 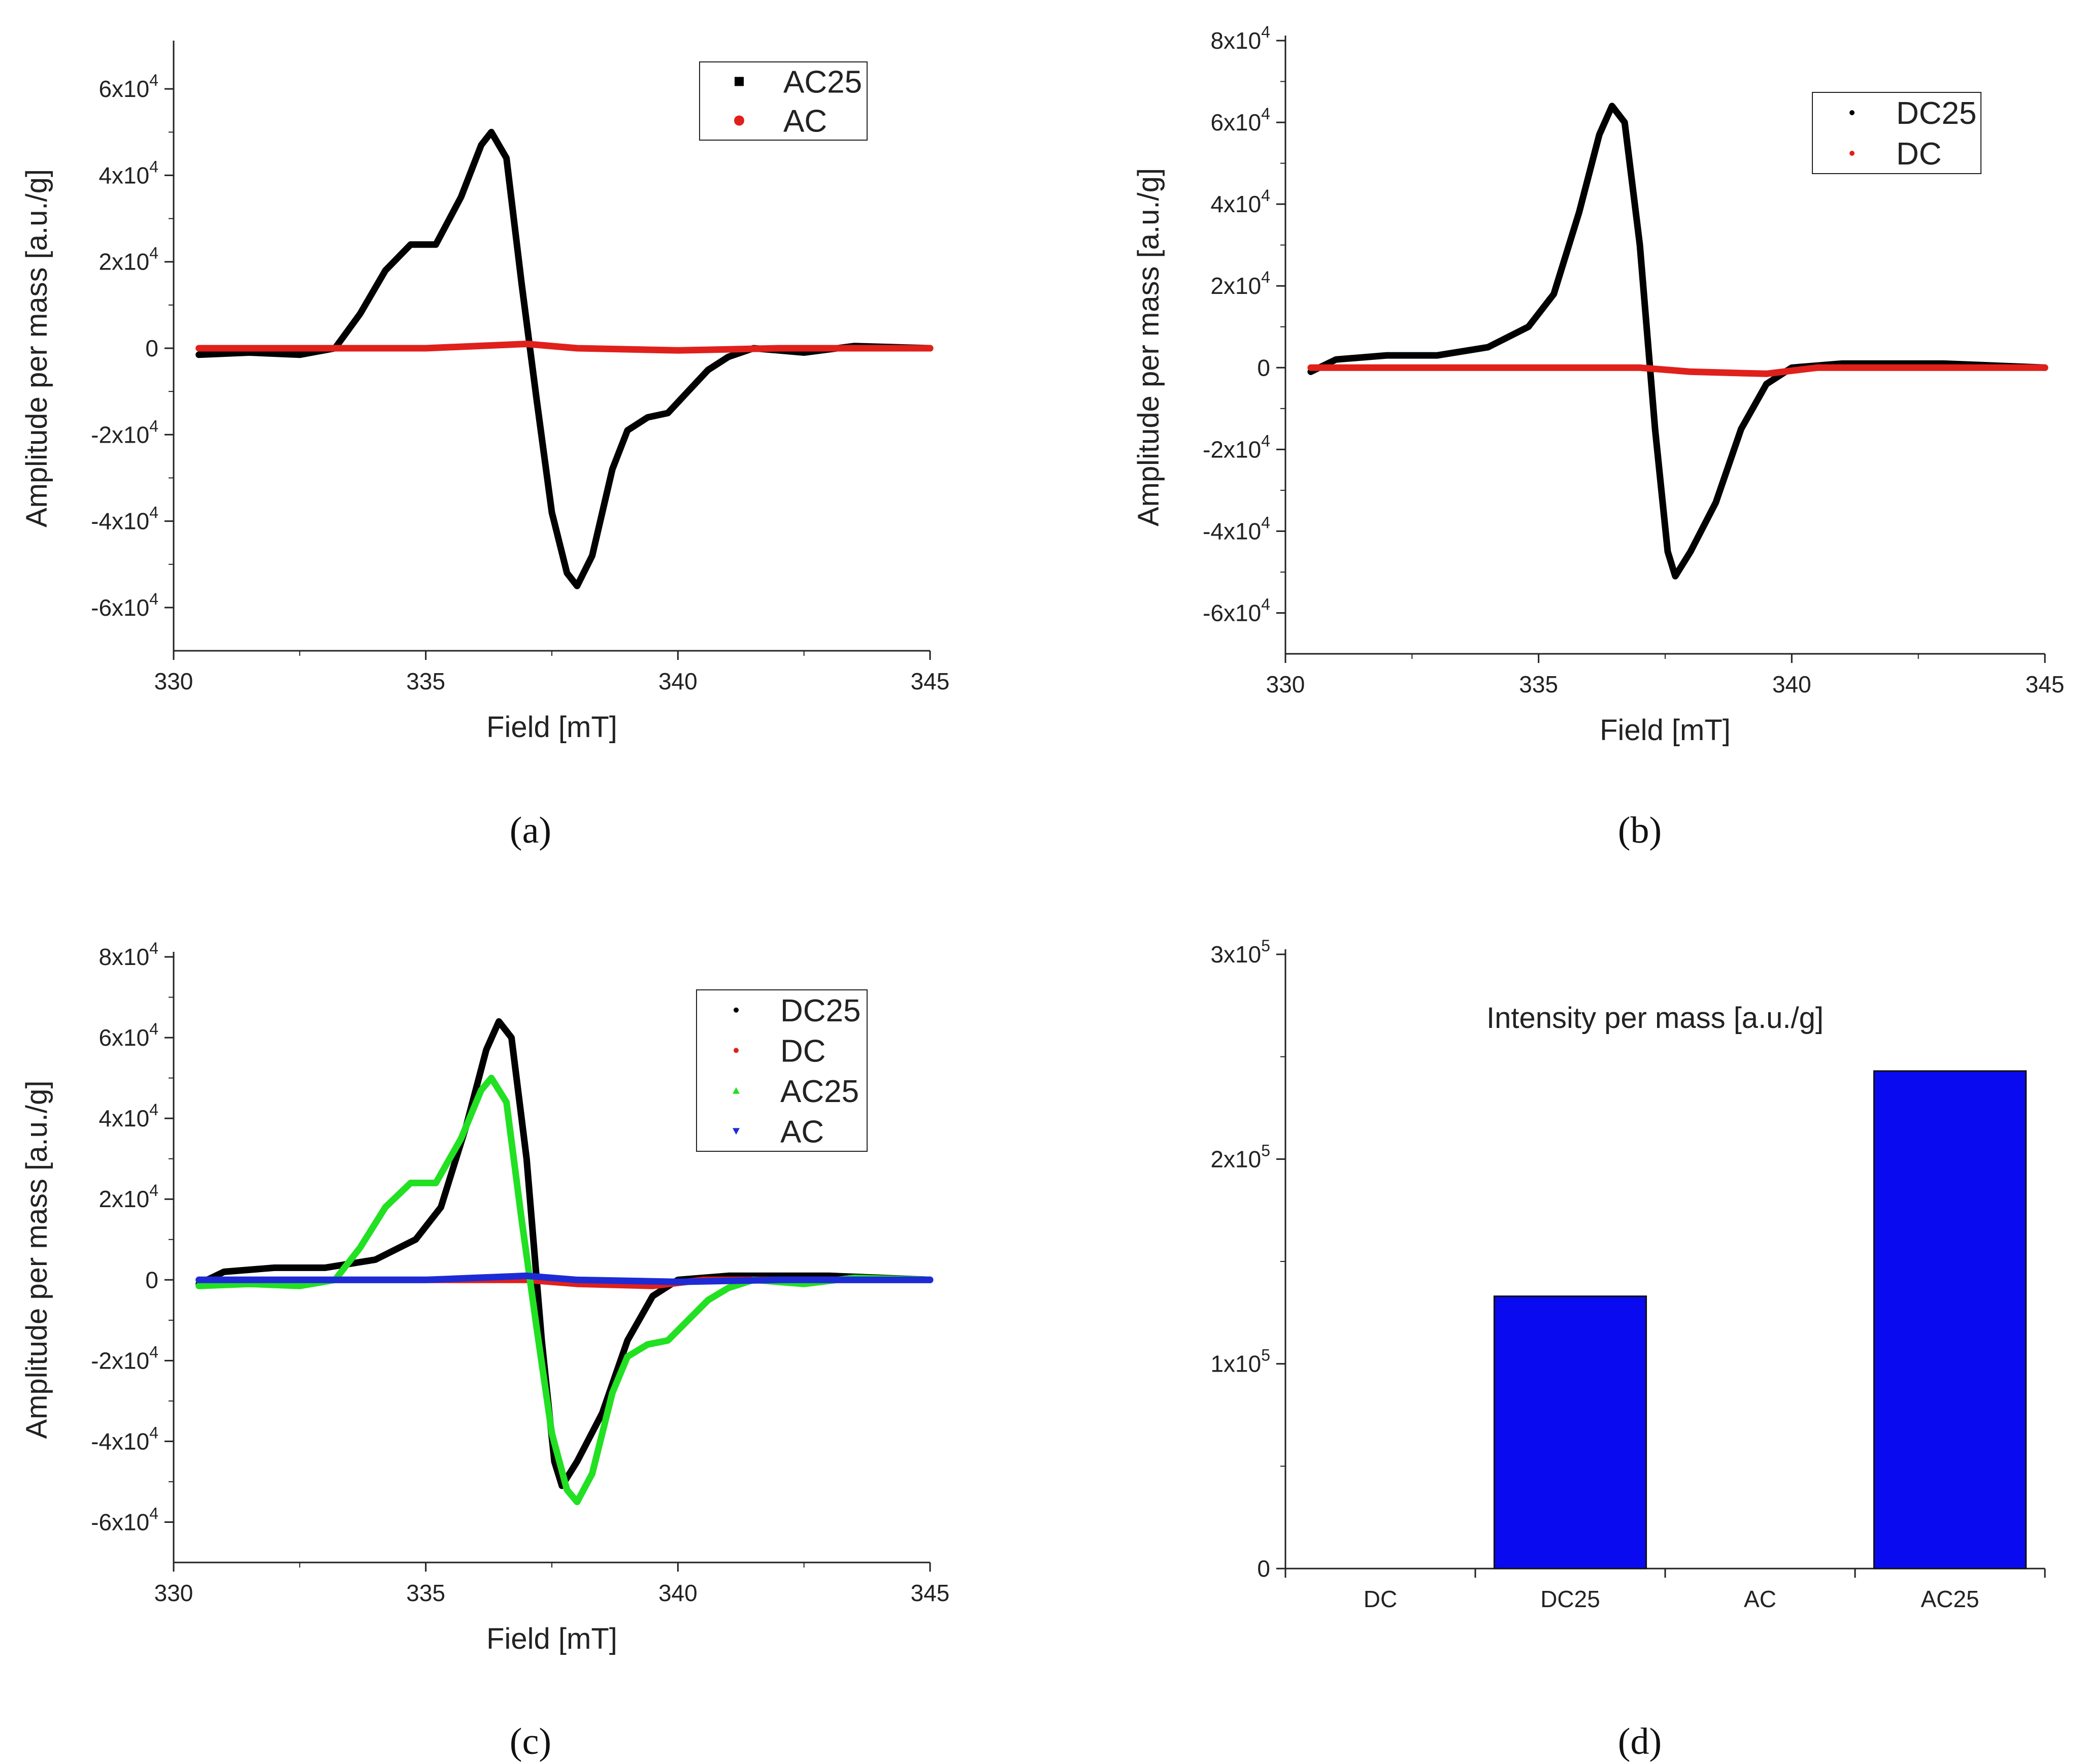 What do you see at coordinates (564, 1290) in the screenshot?
I see `series-line-ac25` at bounding box center [564, 1290].